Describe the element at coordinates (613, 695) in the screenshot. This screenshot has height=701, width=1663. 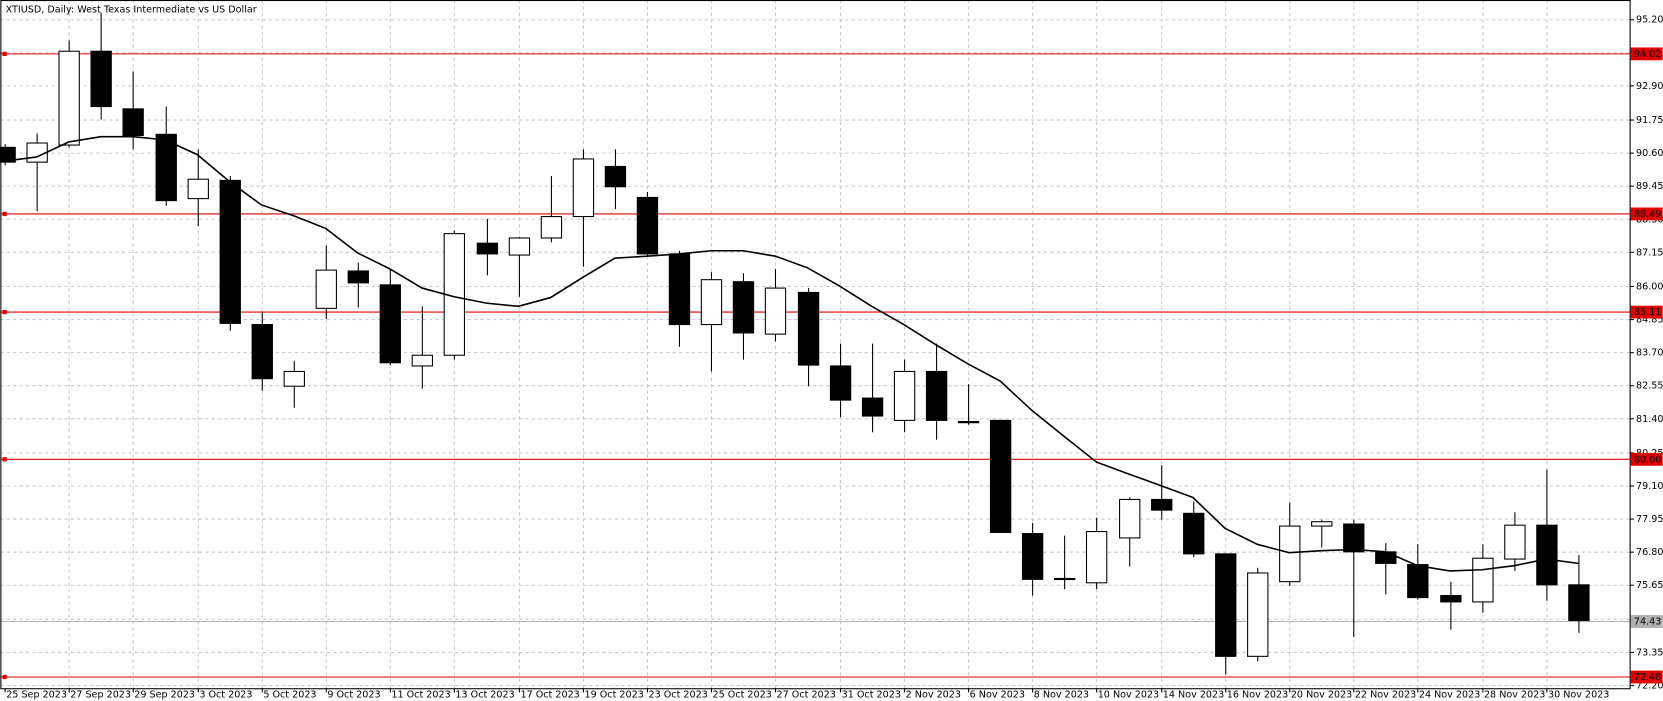
I see `x-tick-label: 19 Oct 2023` at that location.